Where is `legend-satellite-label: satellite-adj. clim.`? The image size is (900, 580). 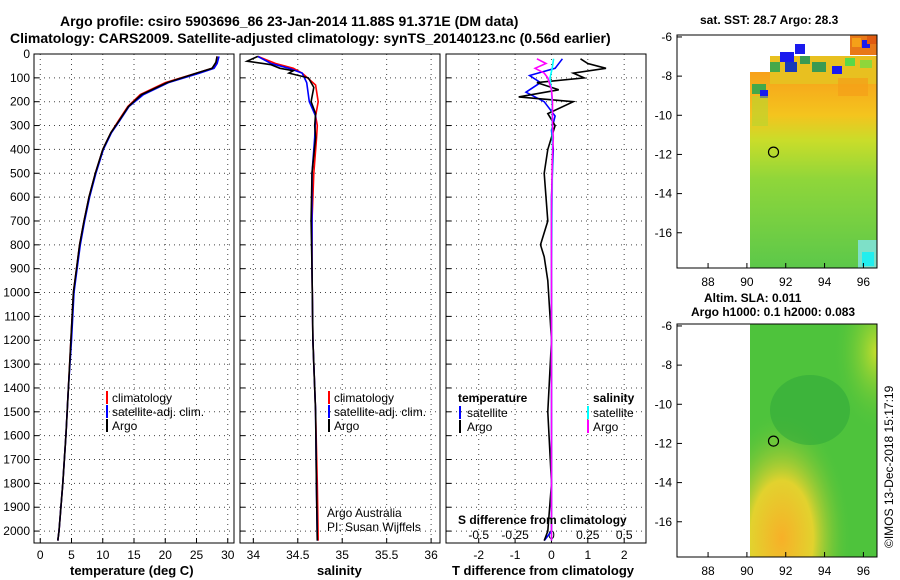 legend-satellite-label: satellite-adj. clim. is located at coordinates (380, 412).